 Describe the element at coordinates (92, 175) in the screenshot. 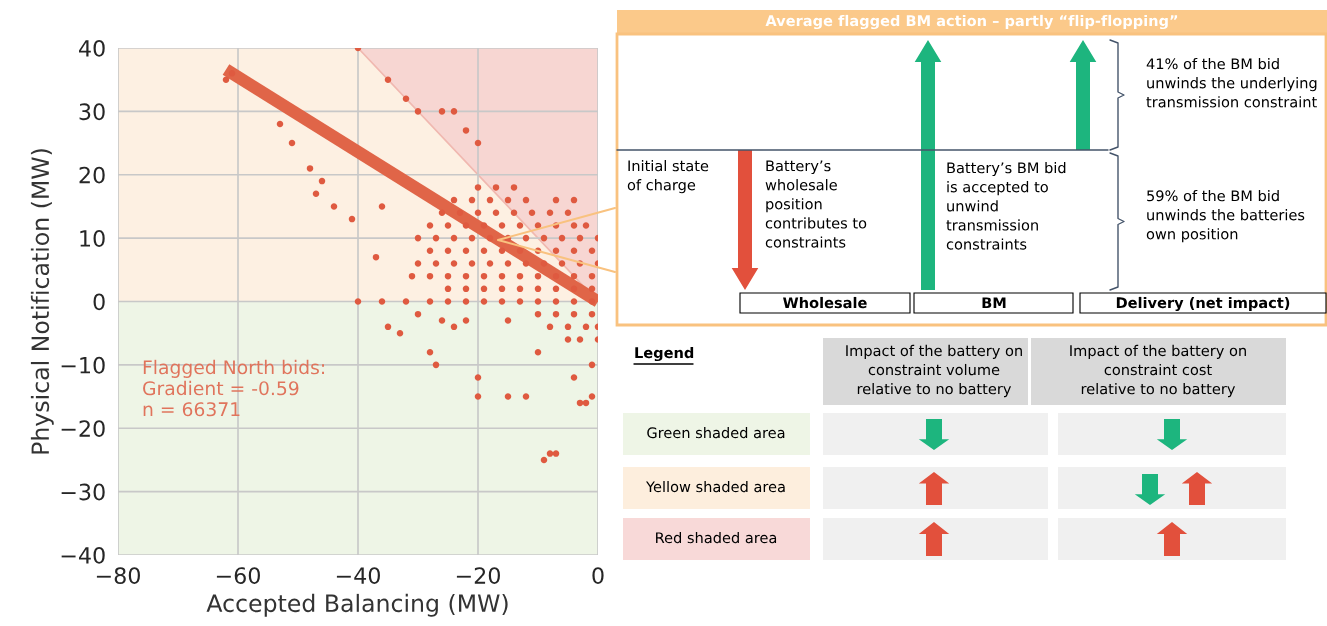

I see `y-tick-label: 20` at that location.